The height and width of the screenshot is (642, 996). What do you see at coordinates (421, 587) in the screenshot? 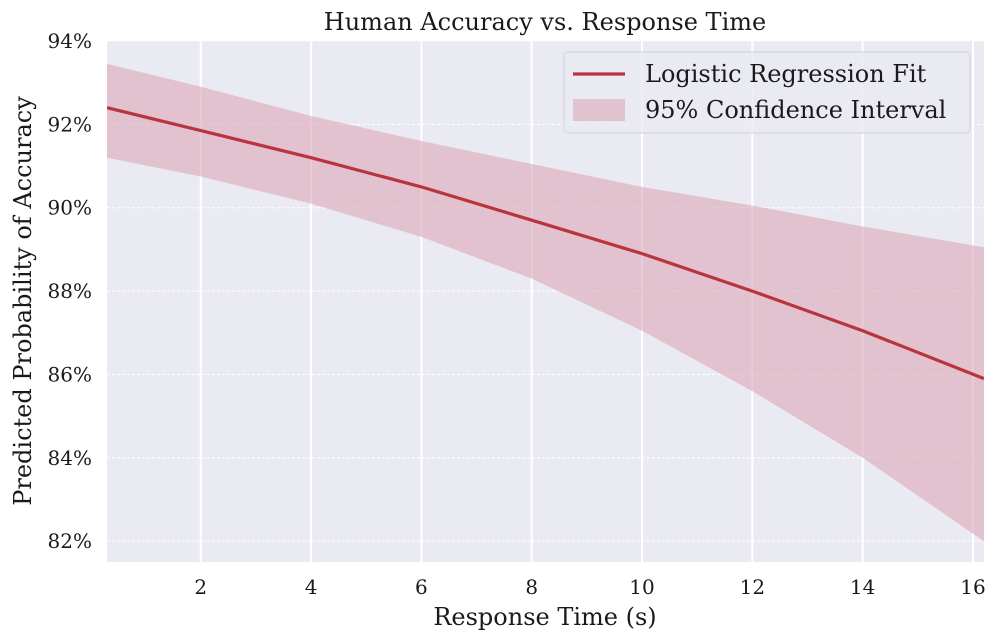
I see `x-tick-label: 6` at bounding box center [421, 587].